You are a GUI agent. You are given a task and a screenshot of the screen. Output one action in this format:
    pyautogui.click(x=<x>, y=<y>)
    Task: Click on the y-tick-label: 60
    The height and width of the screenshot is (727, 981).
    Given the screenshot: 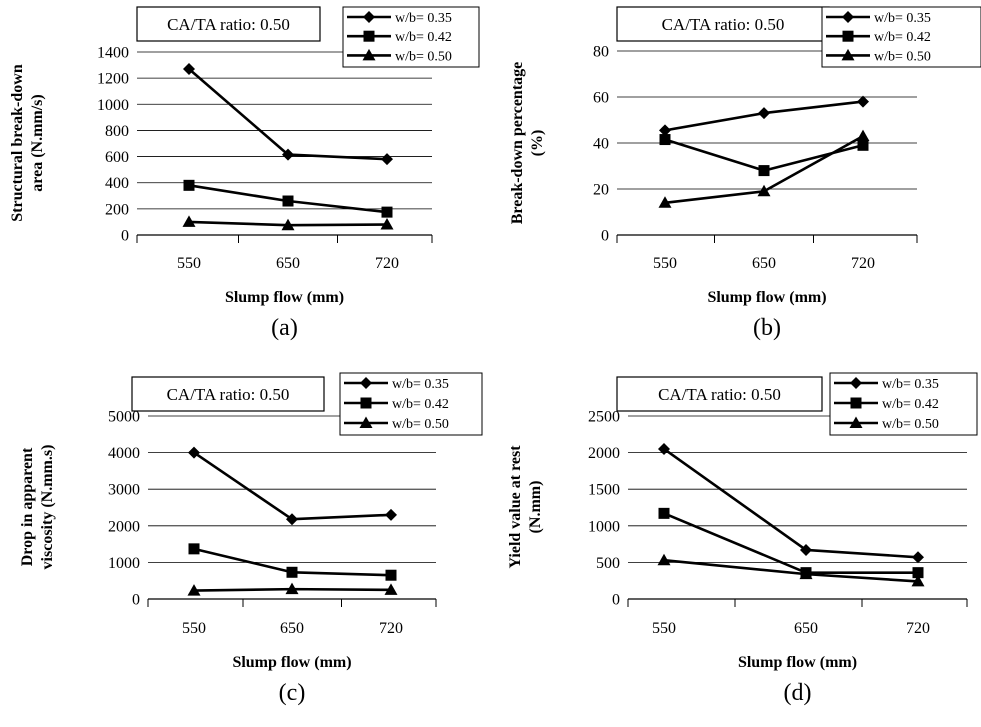 What is the action you would take?
    pyautogui.click(x=601, y=98)
    